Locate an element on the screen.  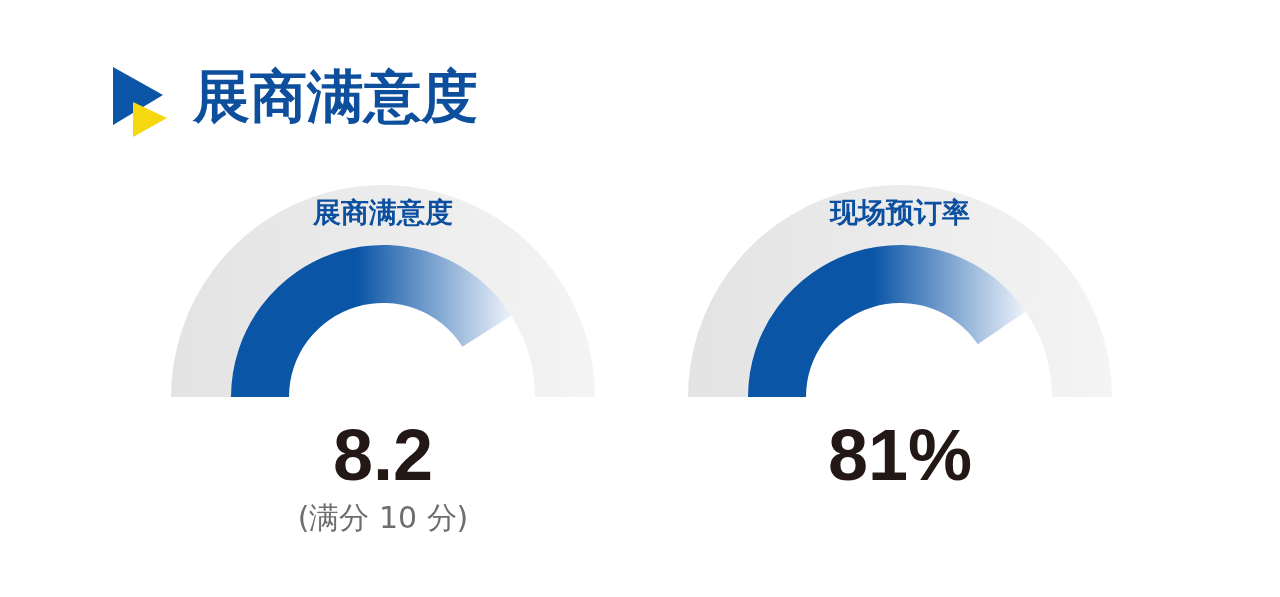
text: 81% is located at coordinates (900, 455).